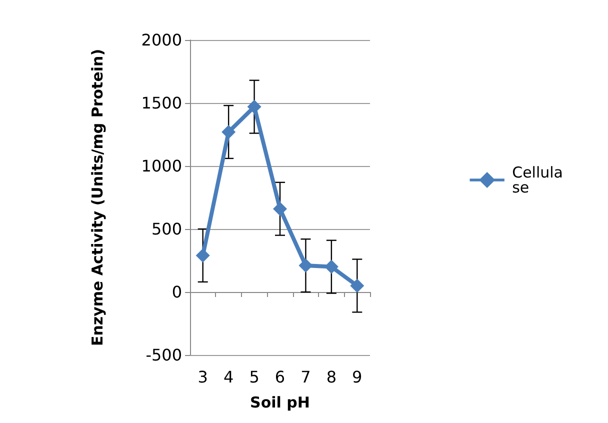 The height and width of the screenshot is (423, 608). Describe the element at coordinates (305, 377) in the screenshot. I see `x-tick-label: 7` at that location.